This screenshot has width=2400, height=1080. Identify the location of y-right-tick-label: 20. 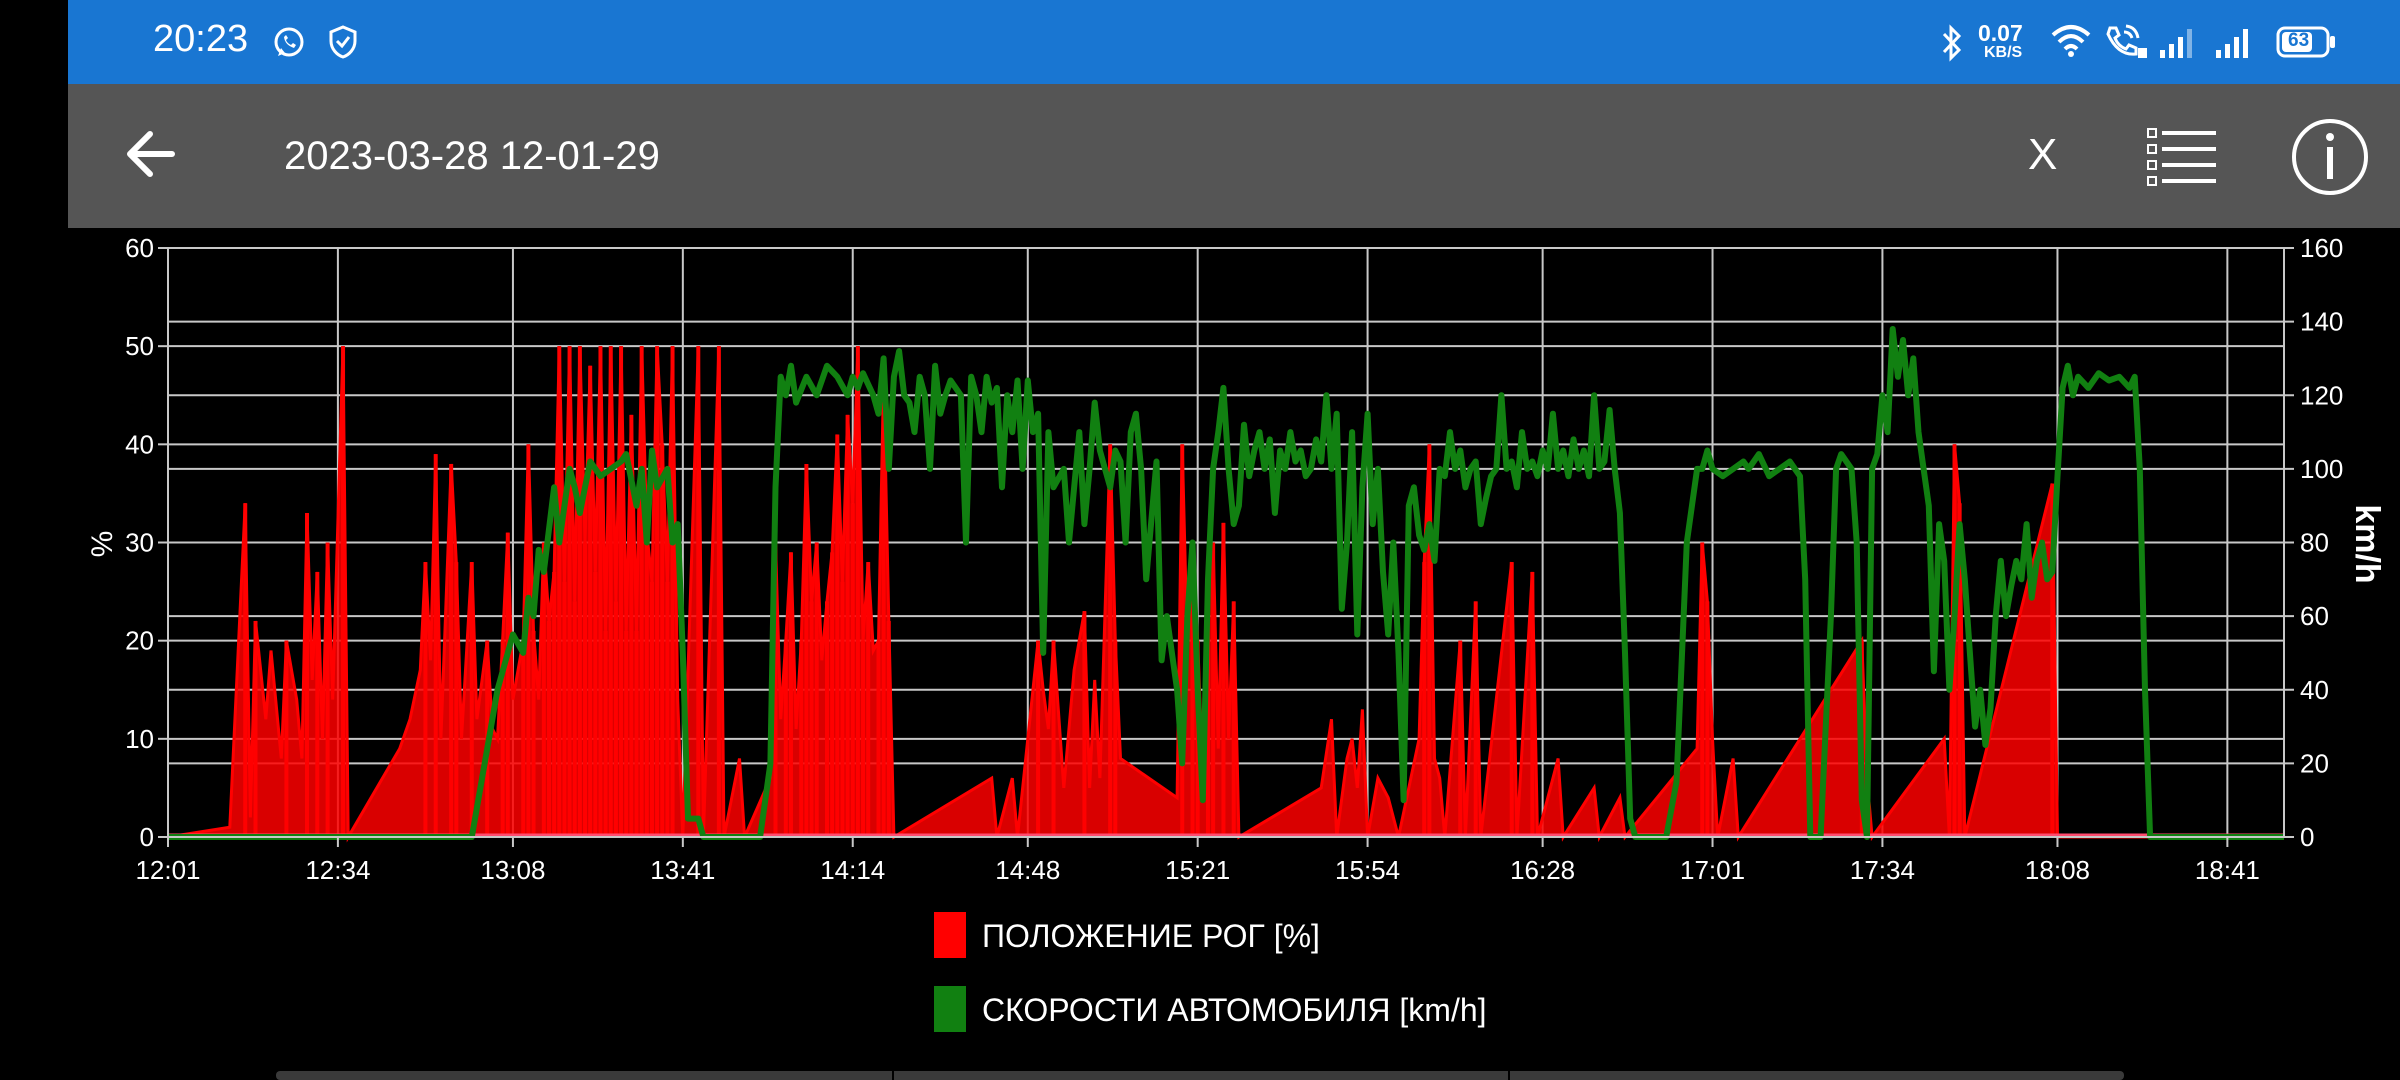
(2314, 763).